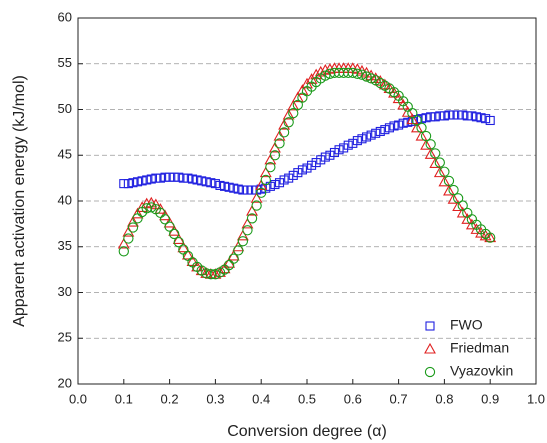 The image size is (547, 443). I want to click on legend-label: Friedman, so click(479, 348).